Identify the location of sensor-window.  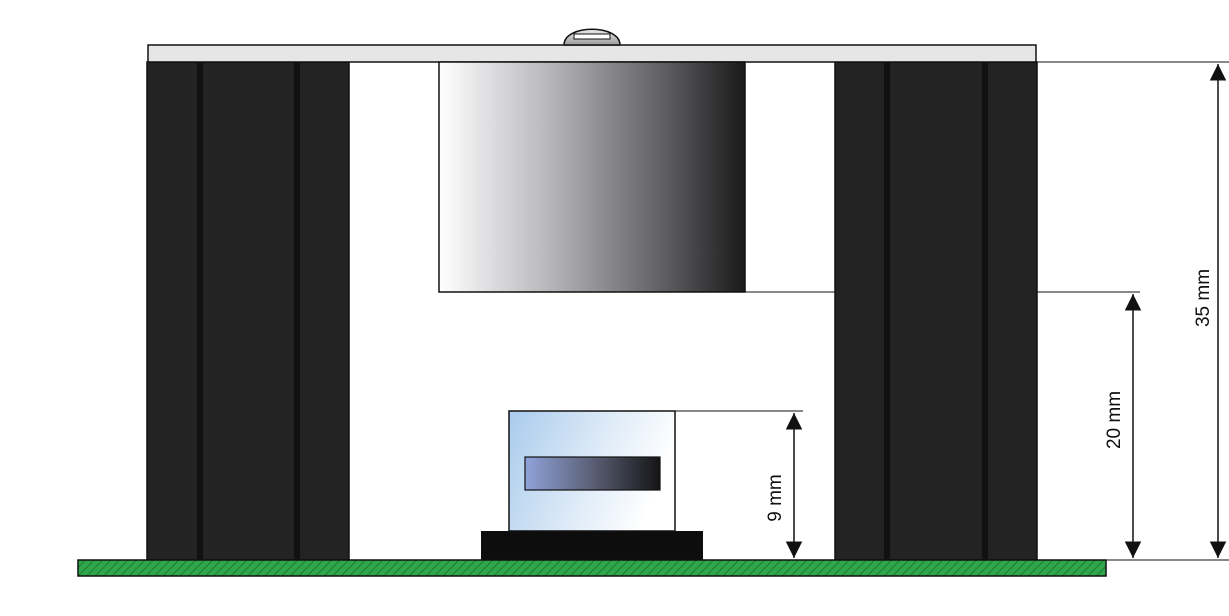
(592, 473).